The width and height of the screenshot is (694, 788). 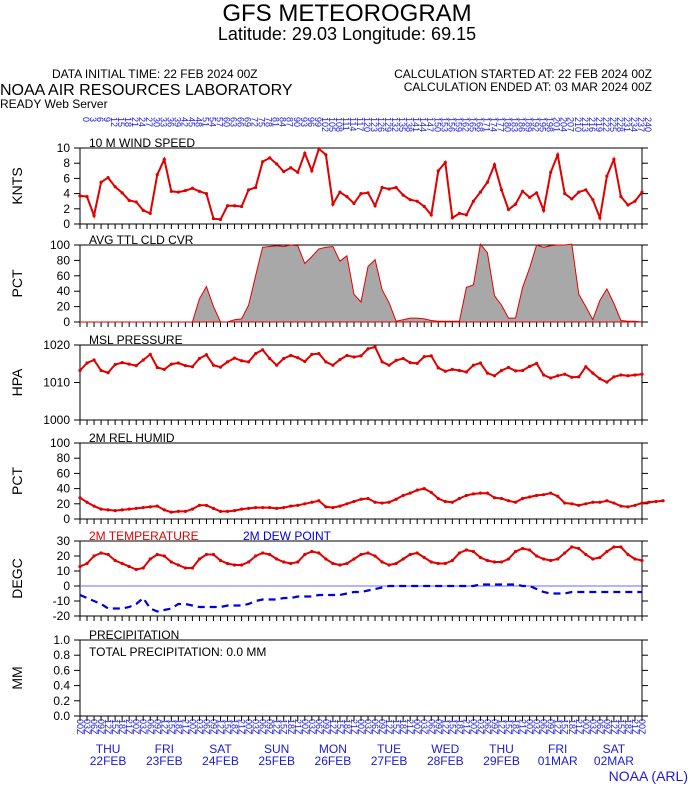 What do you see at coordinates (177, 652) in the screenshot?
I see `total-precipitation-annotation: TOTAL PRECIPITATION: 0.0 MM` at bounding box center [177, 652].